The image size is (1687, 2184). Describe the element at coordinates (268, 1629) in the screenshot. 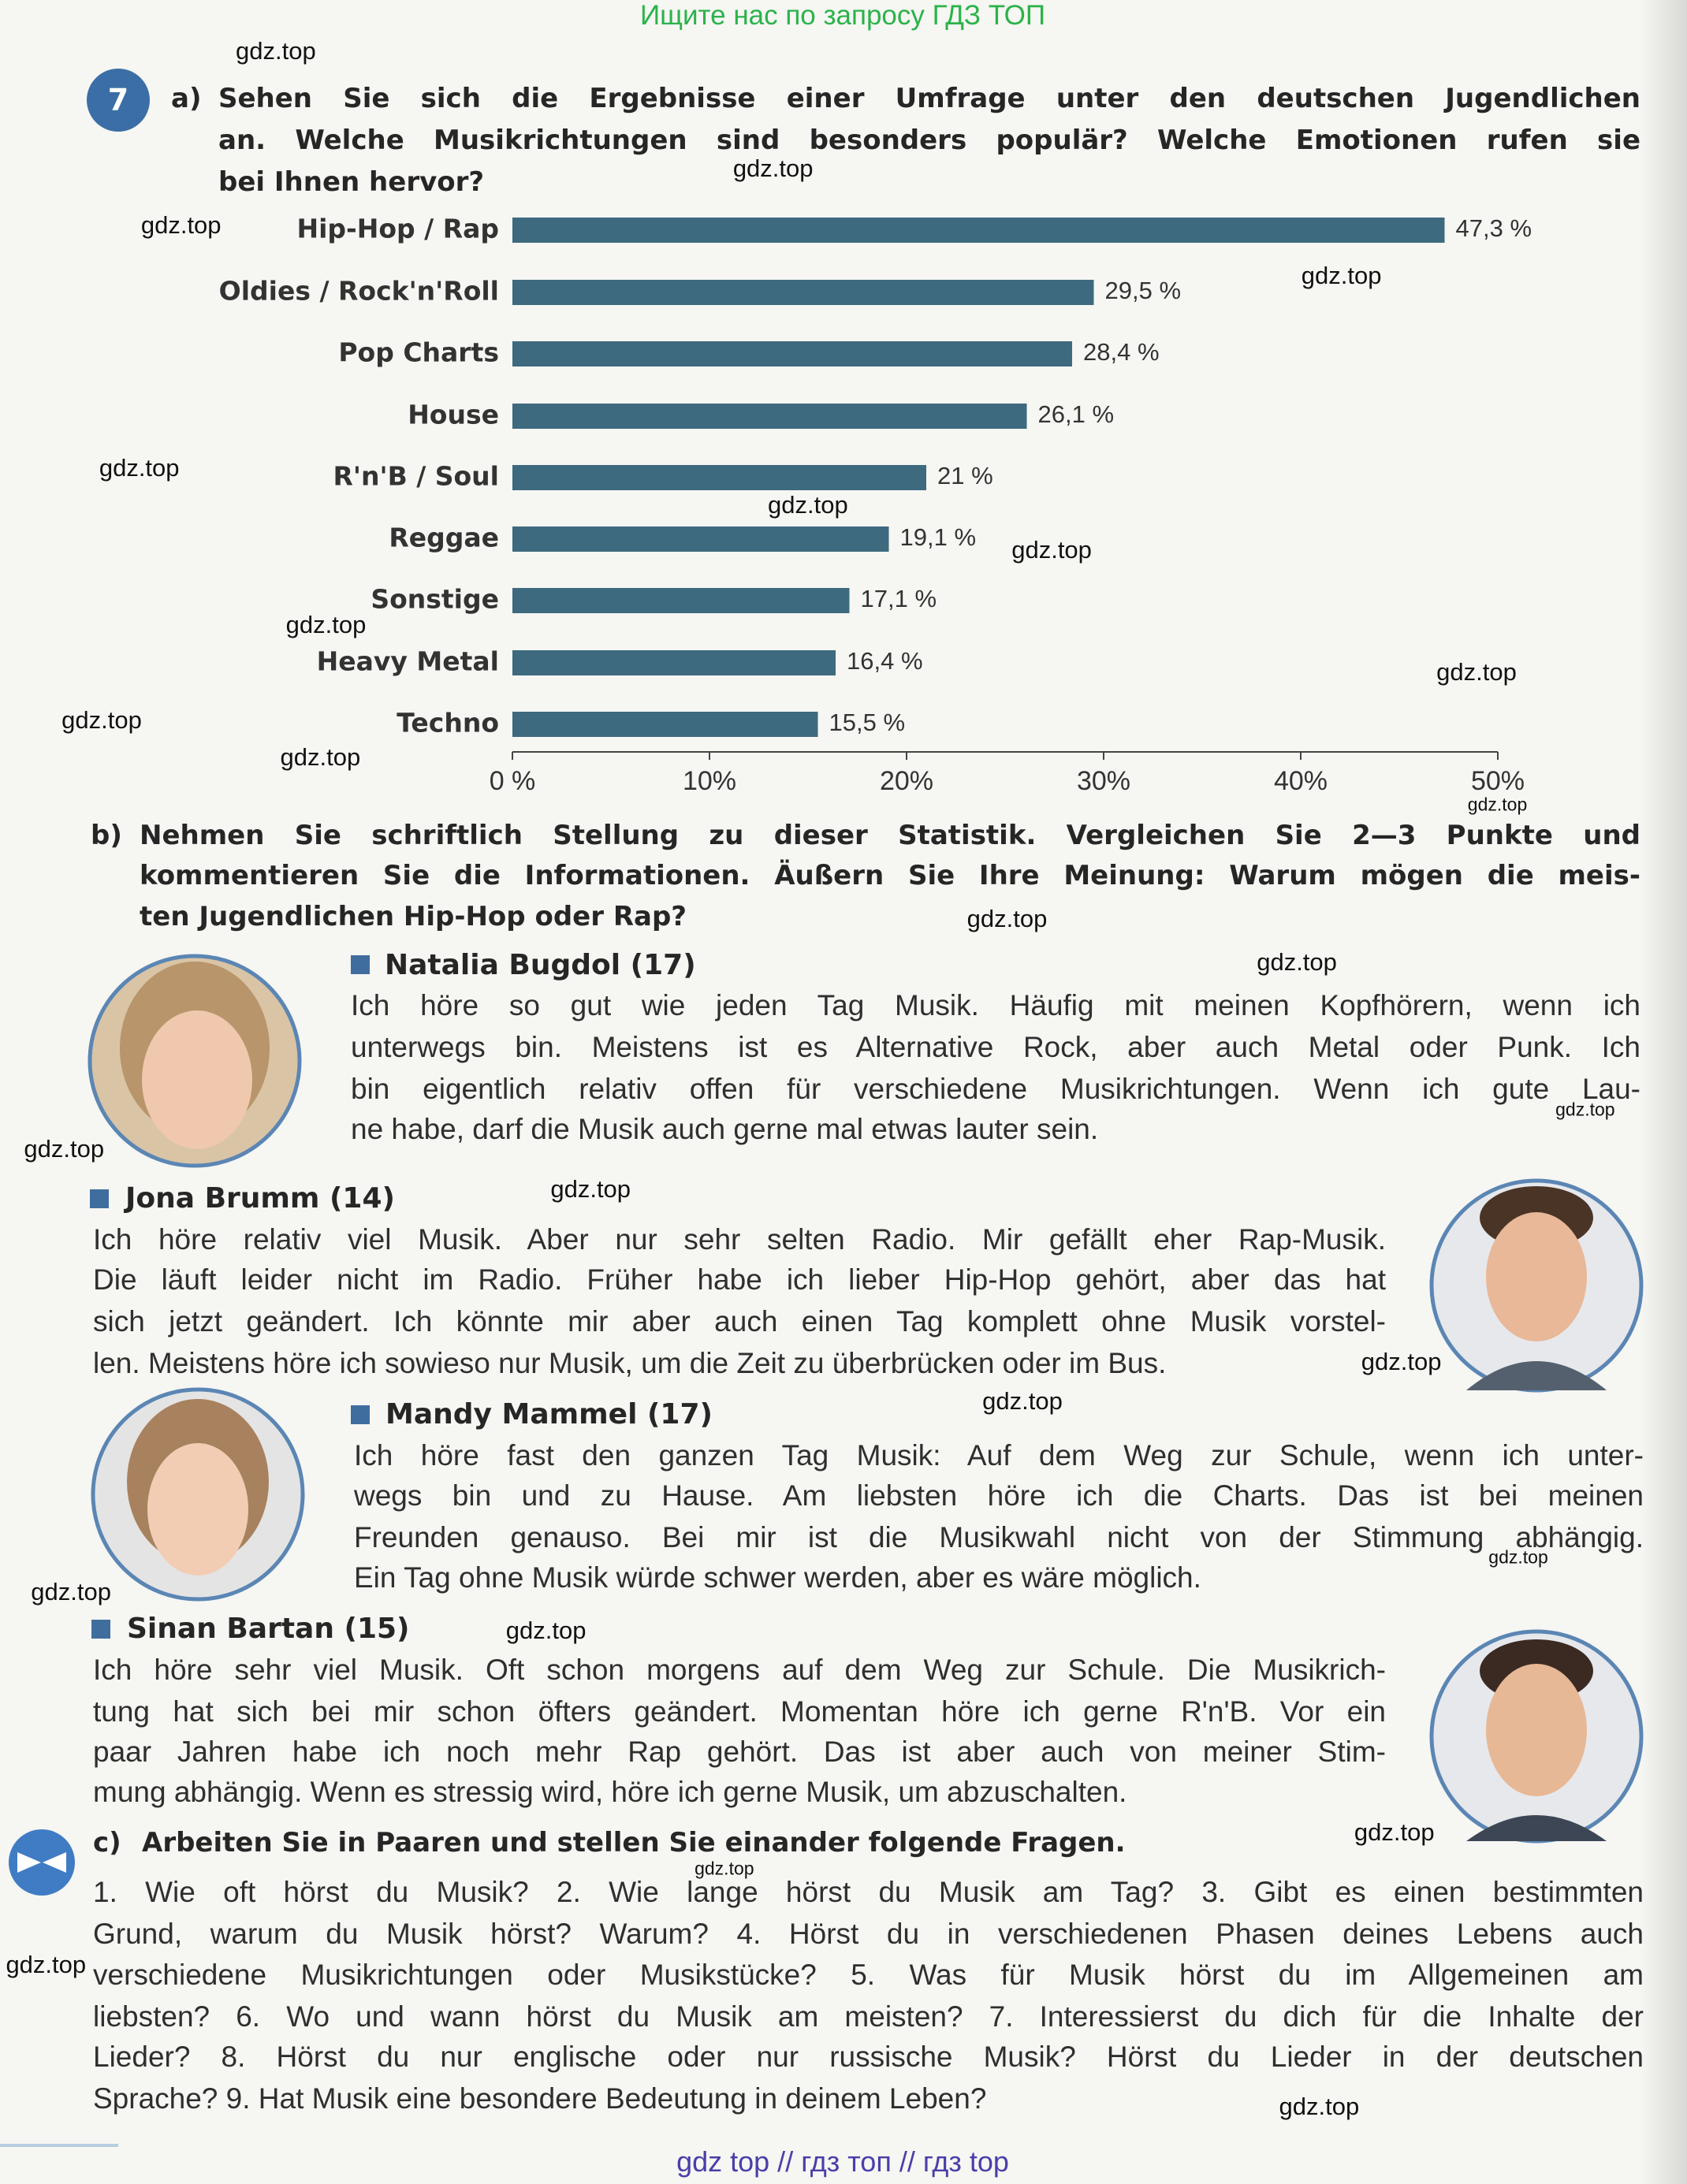

I see `profile-name: Sinan Bartan (15)` at that location.